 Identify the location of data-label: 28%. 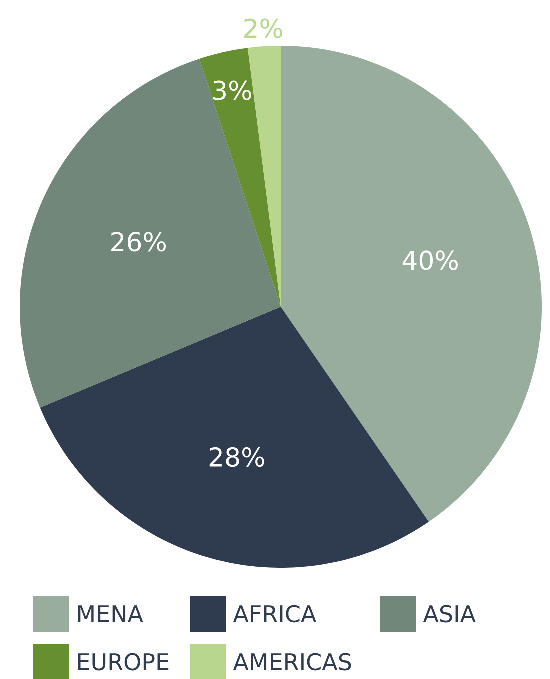
(237, 457).